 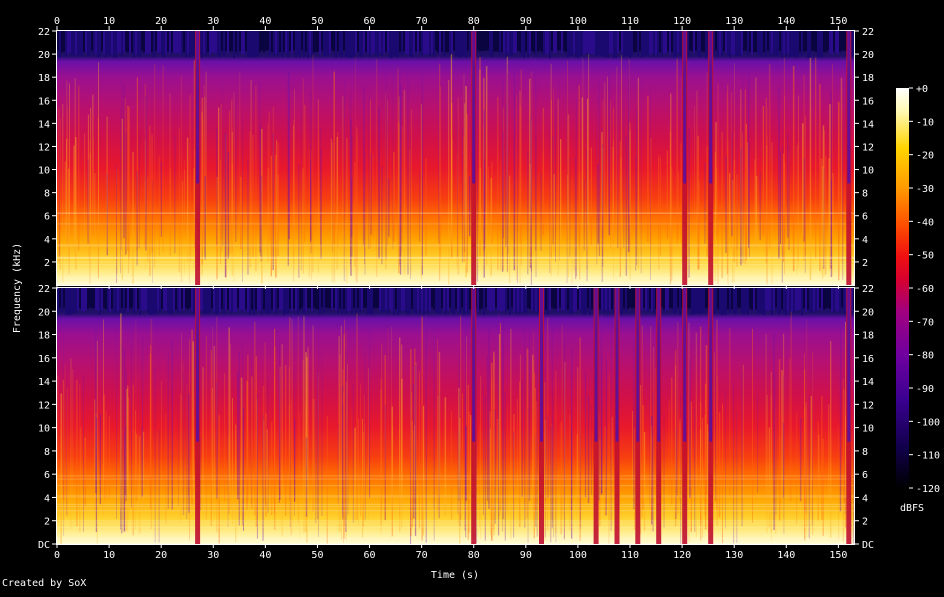 What do you see at coordinates (422, 555) in the screenshot?
I see `x-tick-label-bottom: 70` at bounding box center [422, 555].